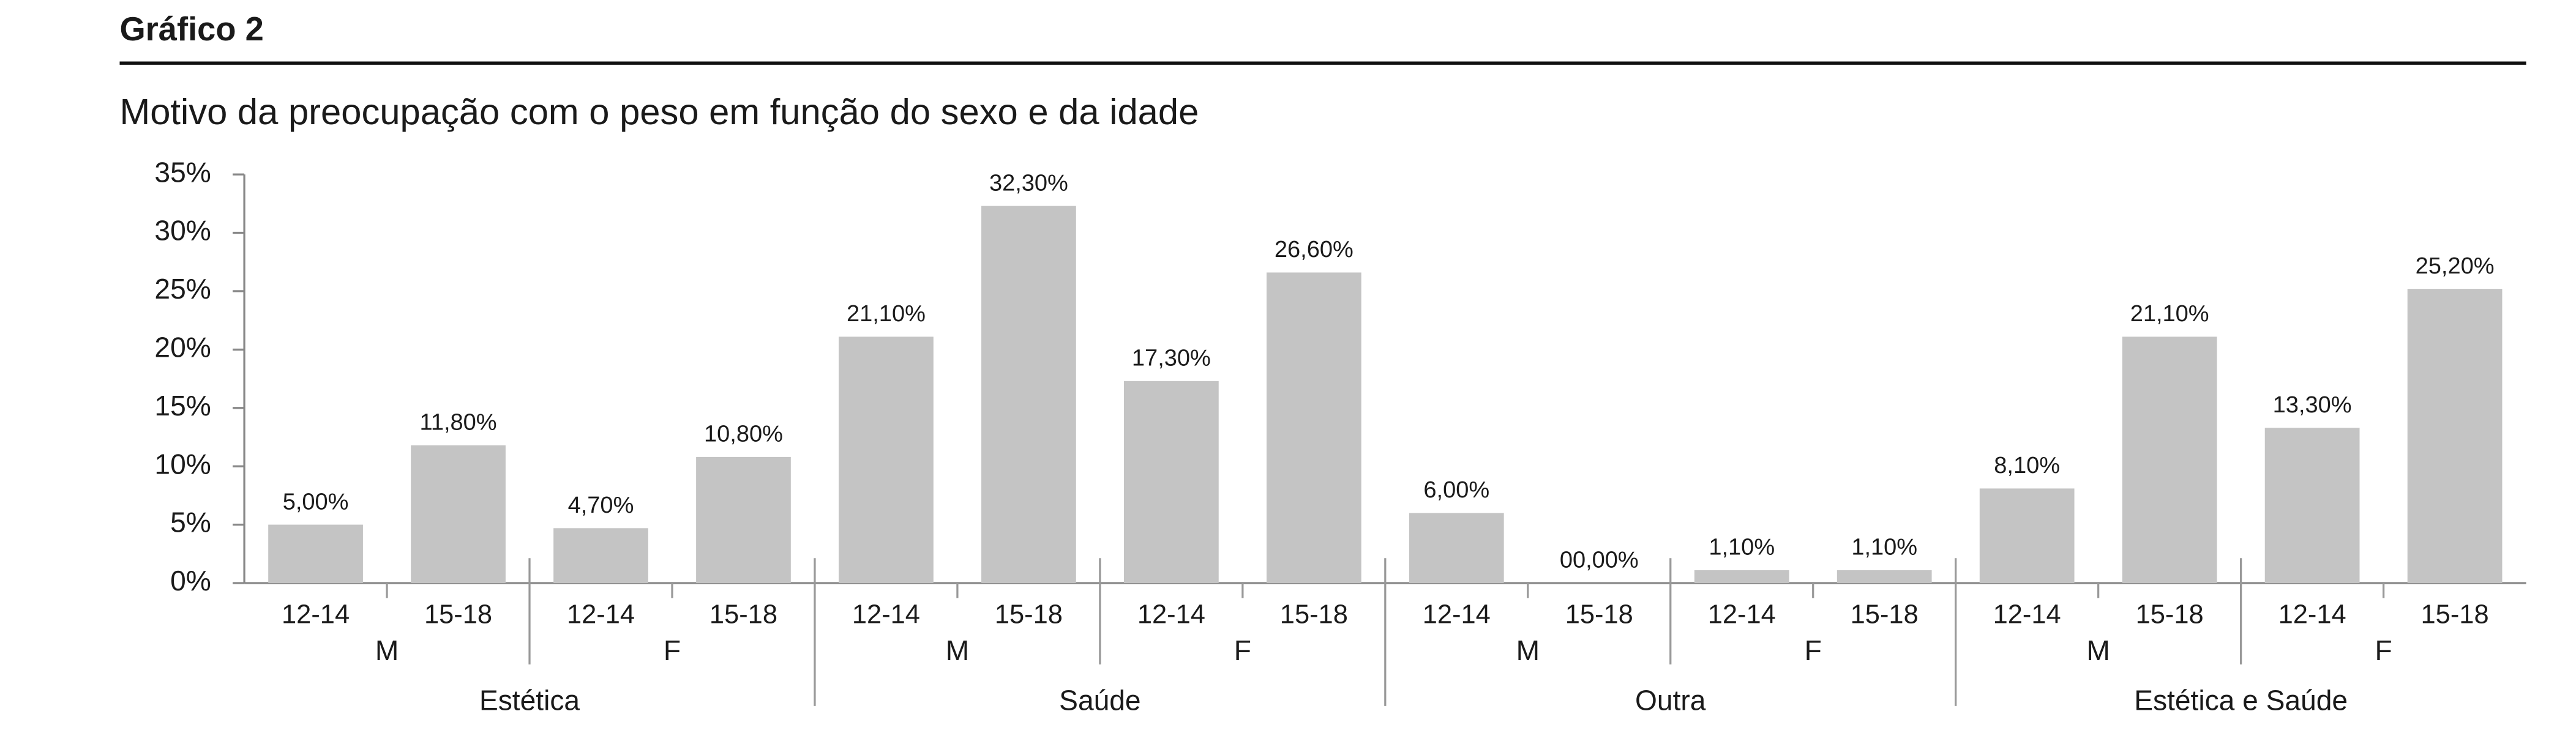  I want to click on data-label: 6,00%, so click(1456, 490).